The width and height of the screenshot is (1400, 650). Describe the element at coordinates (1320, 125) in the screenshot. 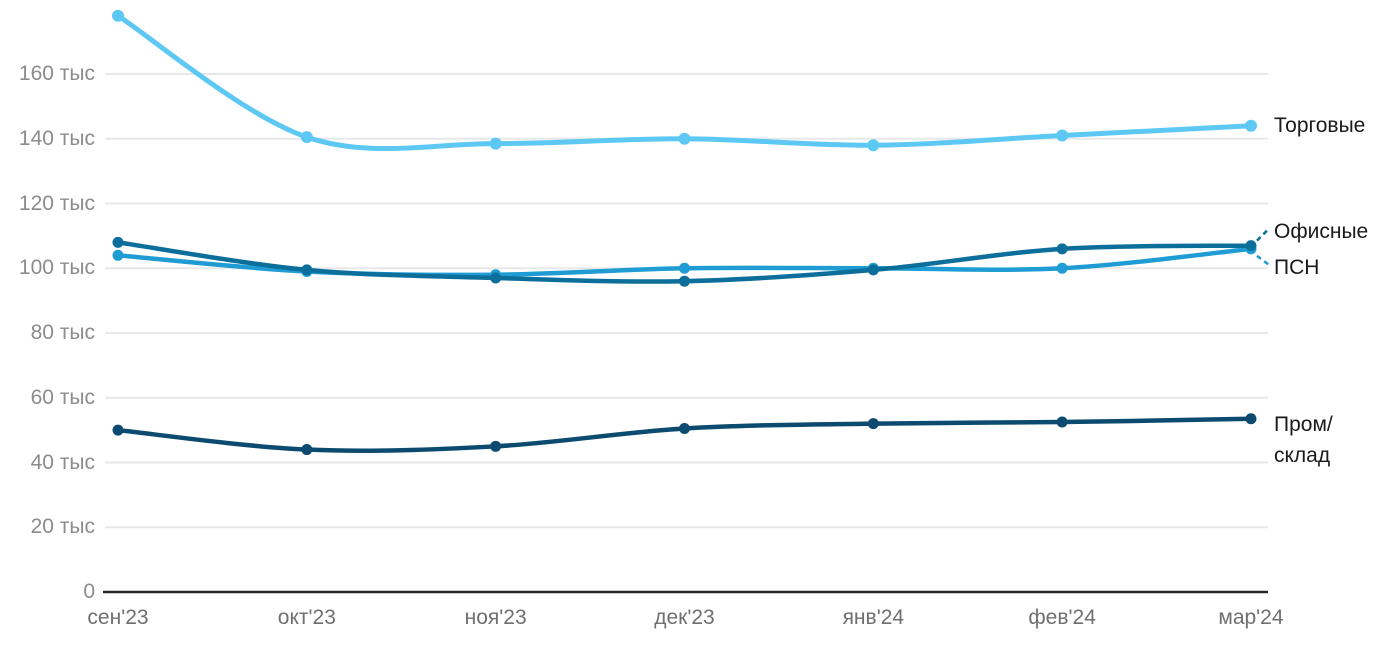

I see `series-label-torgovye: Торговые` at that location.